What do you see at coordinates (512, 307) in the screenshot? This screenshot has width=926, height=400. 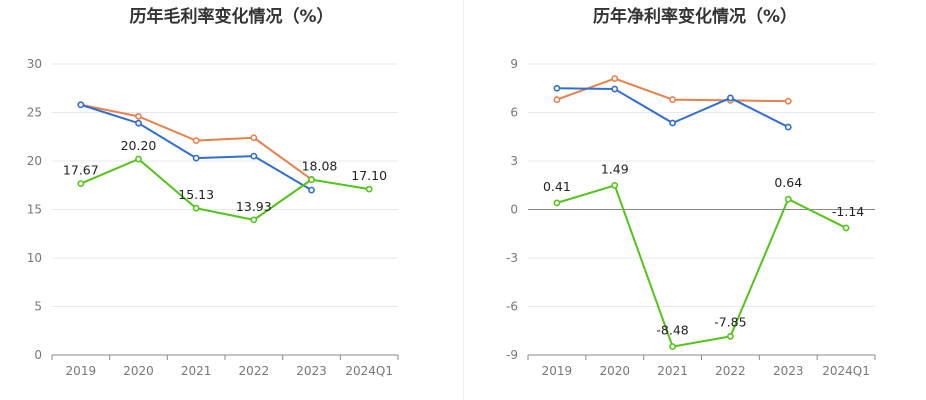 I see `y-tick-label: -6` at bounding box center [512, 307].